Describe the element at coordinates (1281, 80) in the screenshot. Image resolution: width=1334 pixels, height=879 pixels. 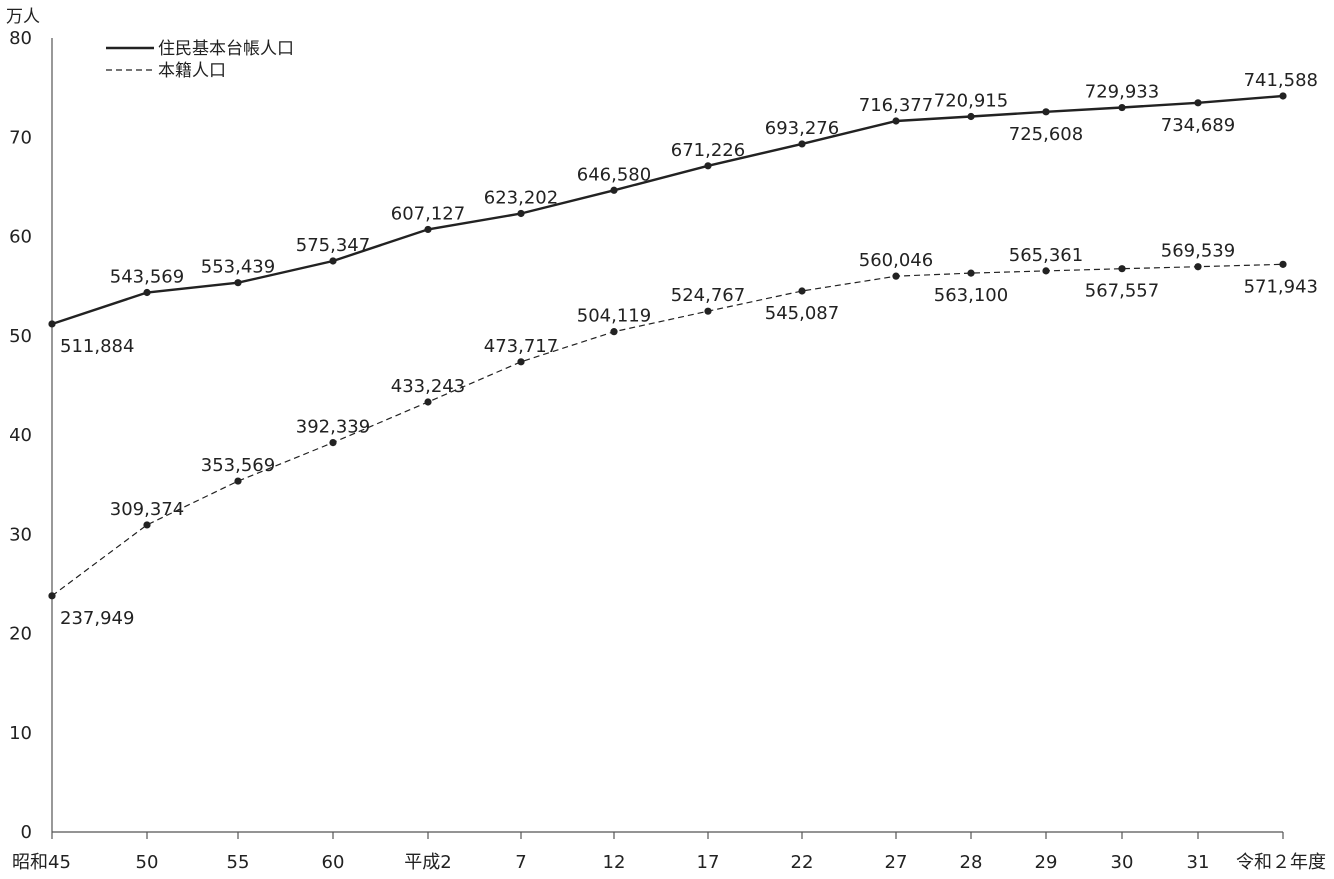
I see `data-label-s1: 741,588` at that location.